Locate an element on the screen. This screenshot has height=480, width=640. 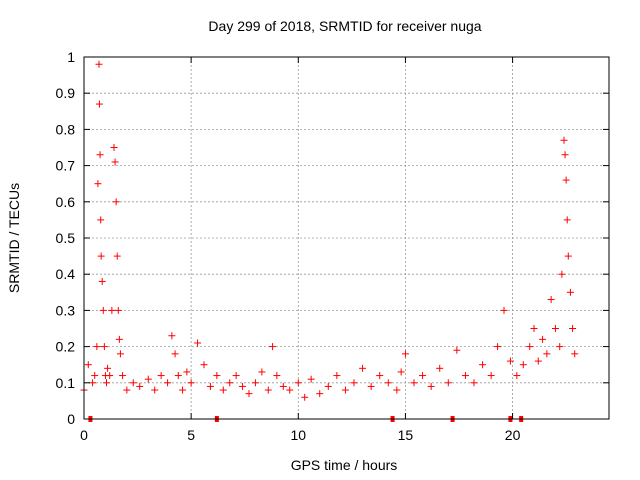
y-axis-label: SRMTID / TECUs is located at coordinates (14, 238).